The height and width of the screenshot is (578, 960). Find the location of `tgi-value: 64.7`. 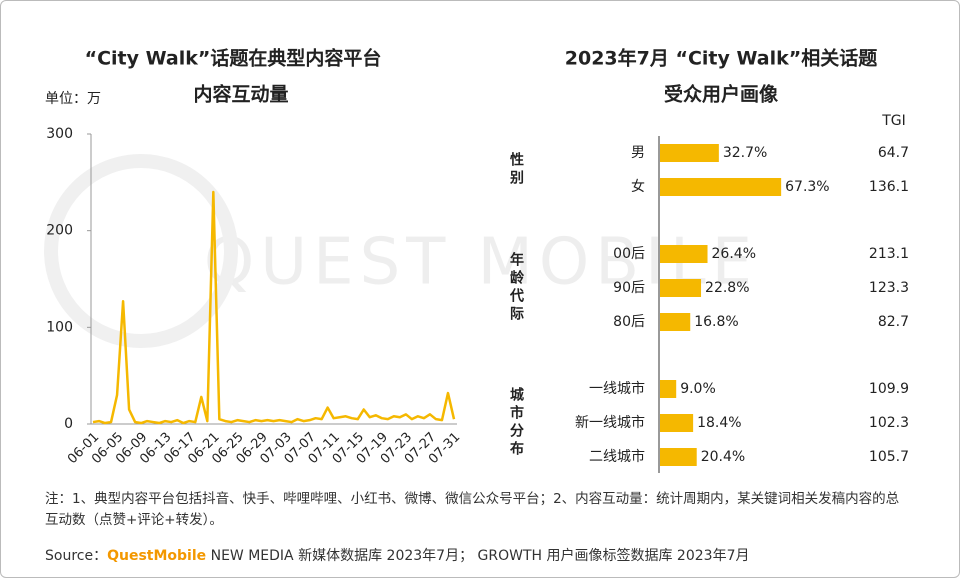

tgi-value: 64.7 is located at coordinates (893, 153).